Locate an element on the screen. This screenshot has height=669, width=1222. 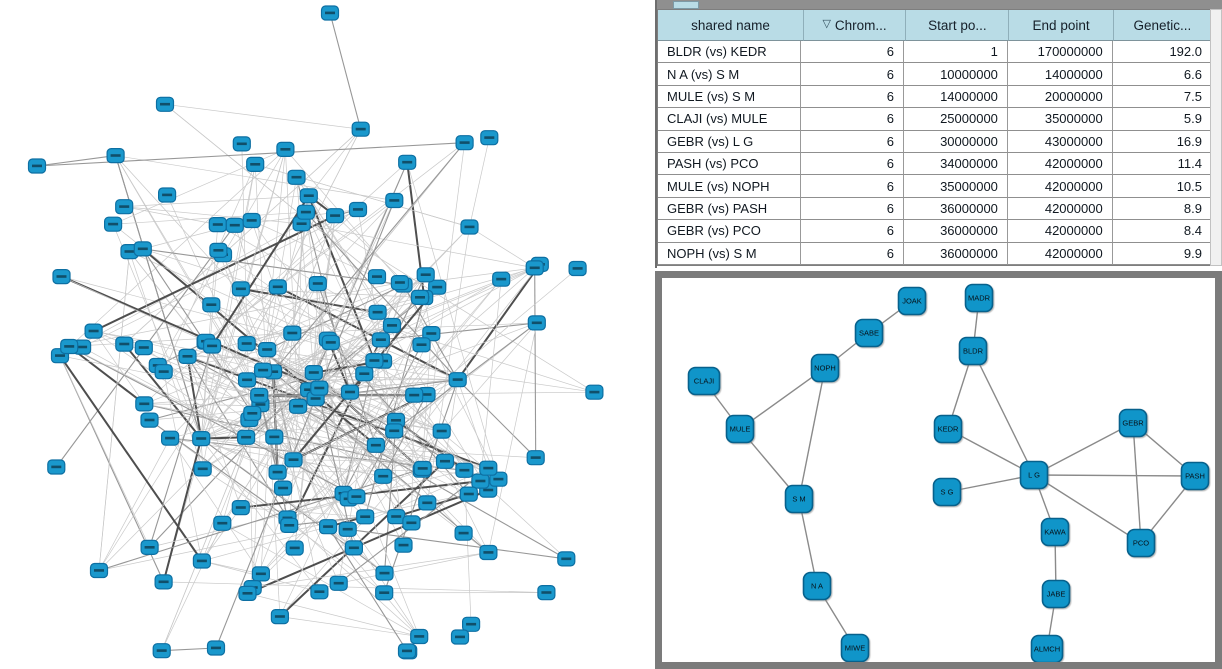
edge-LG-PASH is located at coordinates (1114, 475).